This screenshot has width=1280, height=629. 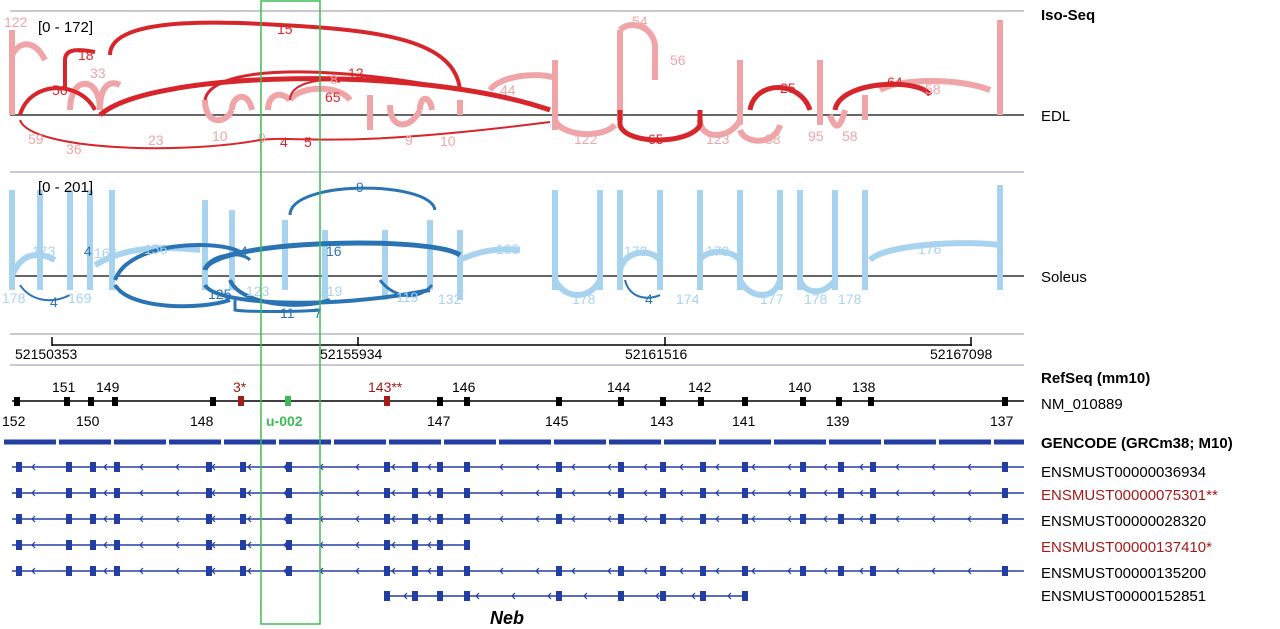 I want to click on refseq-exon-label: 140, so click(x=800, y=387).